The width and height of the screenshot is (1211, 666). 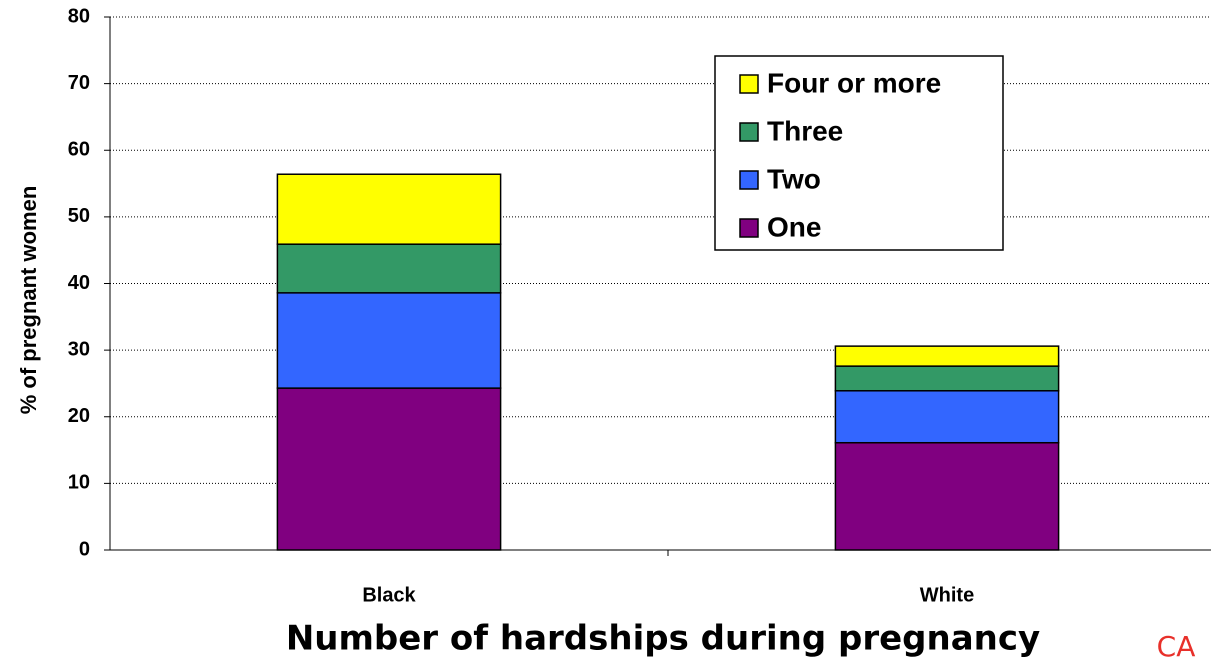 What do you see at coordinates (79, 16) in the screenshot?
I see `y-tick-label: 80` at bounding box center [79, 16].